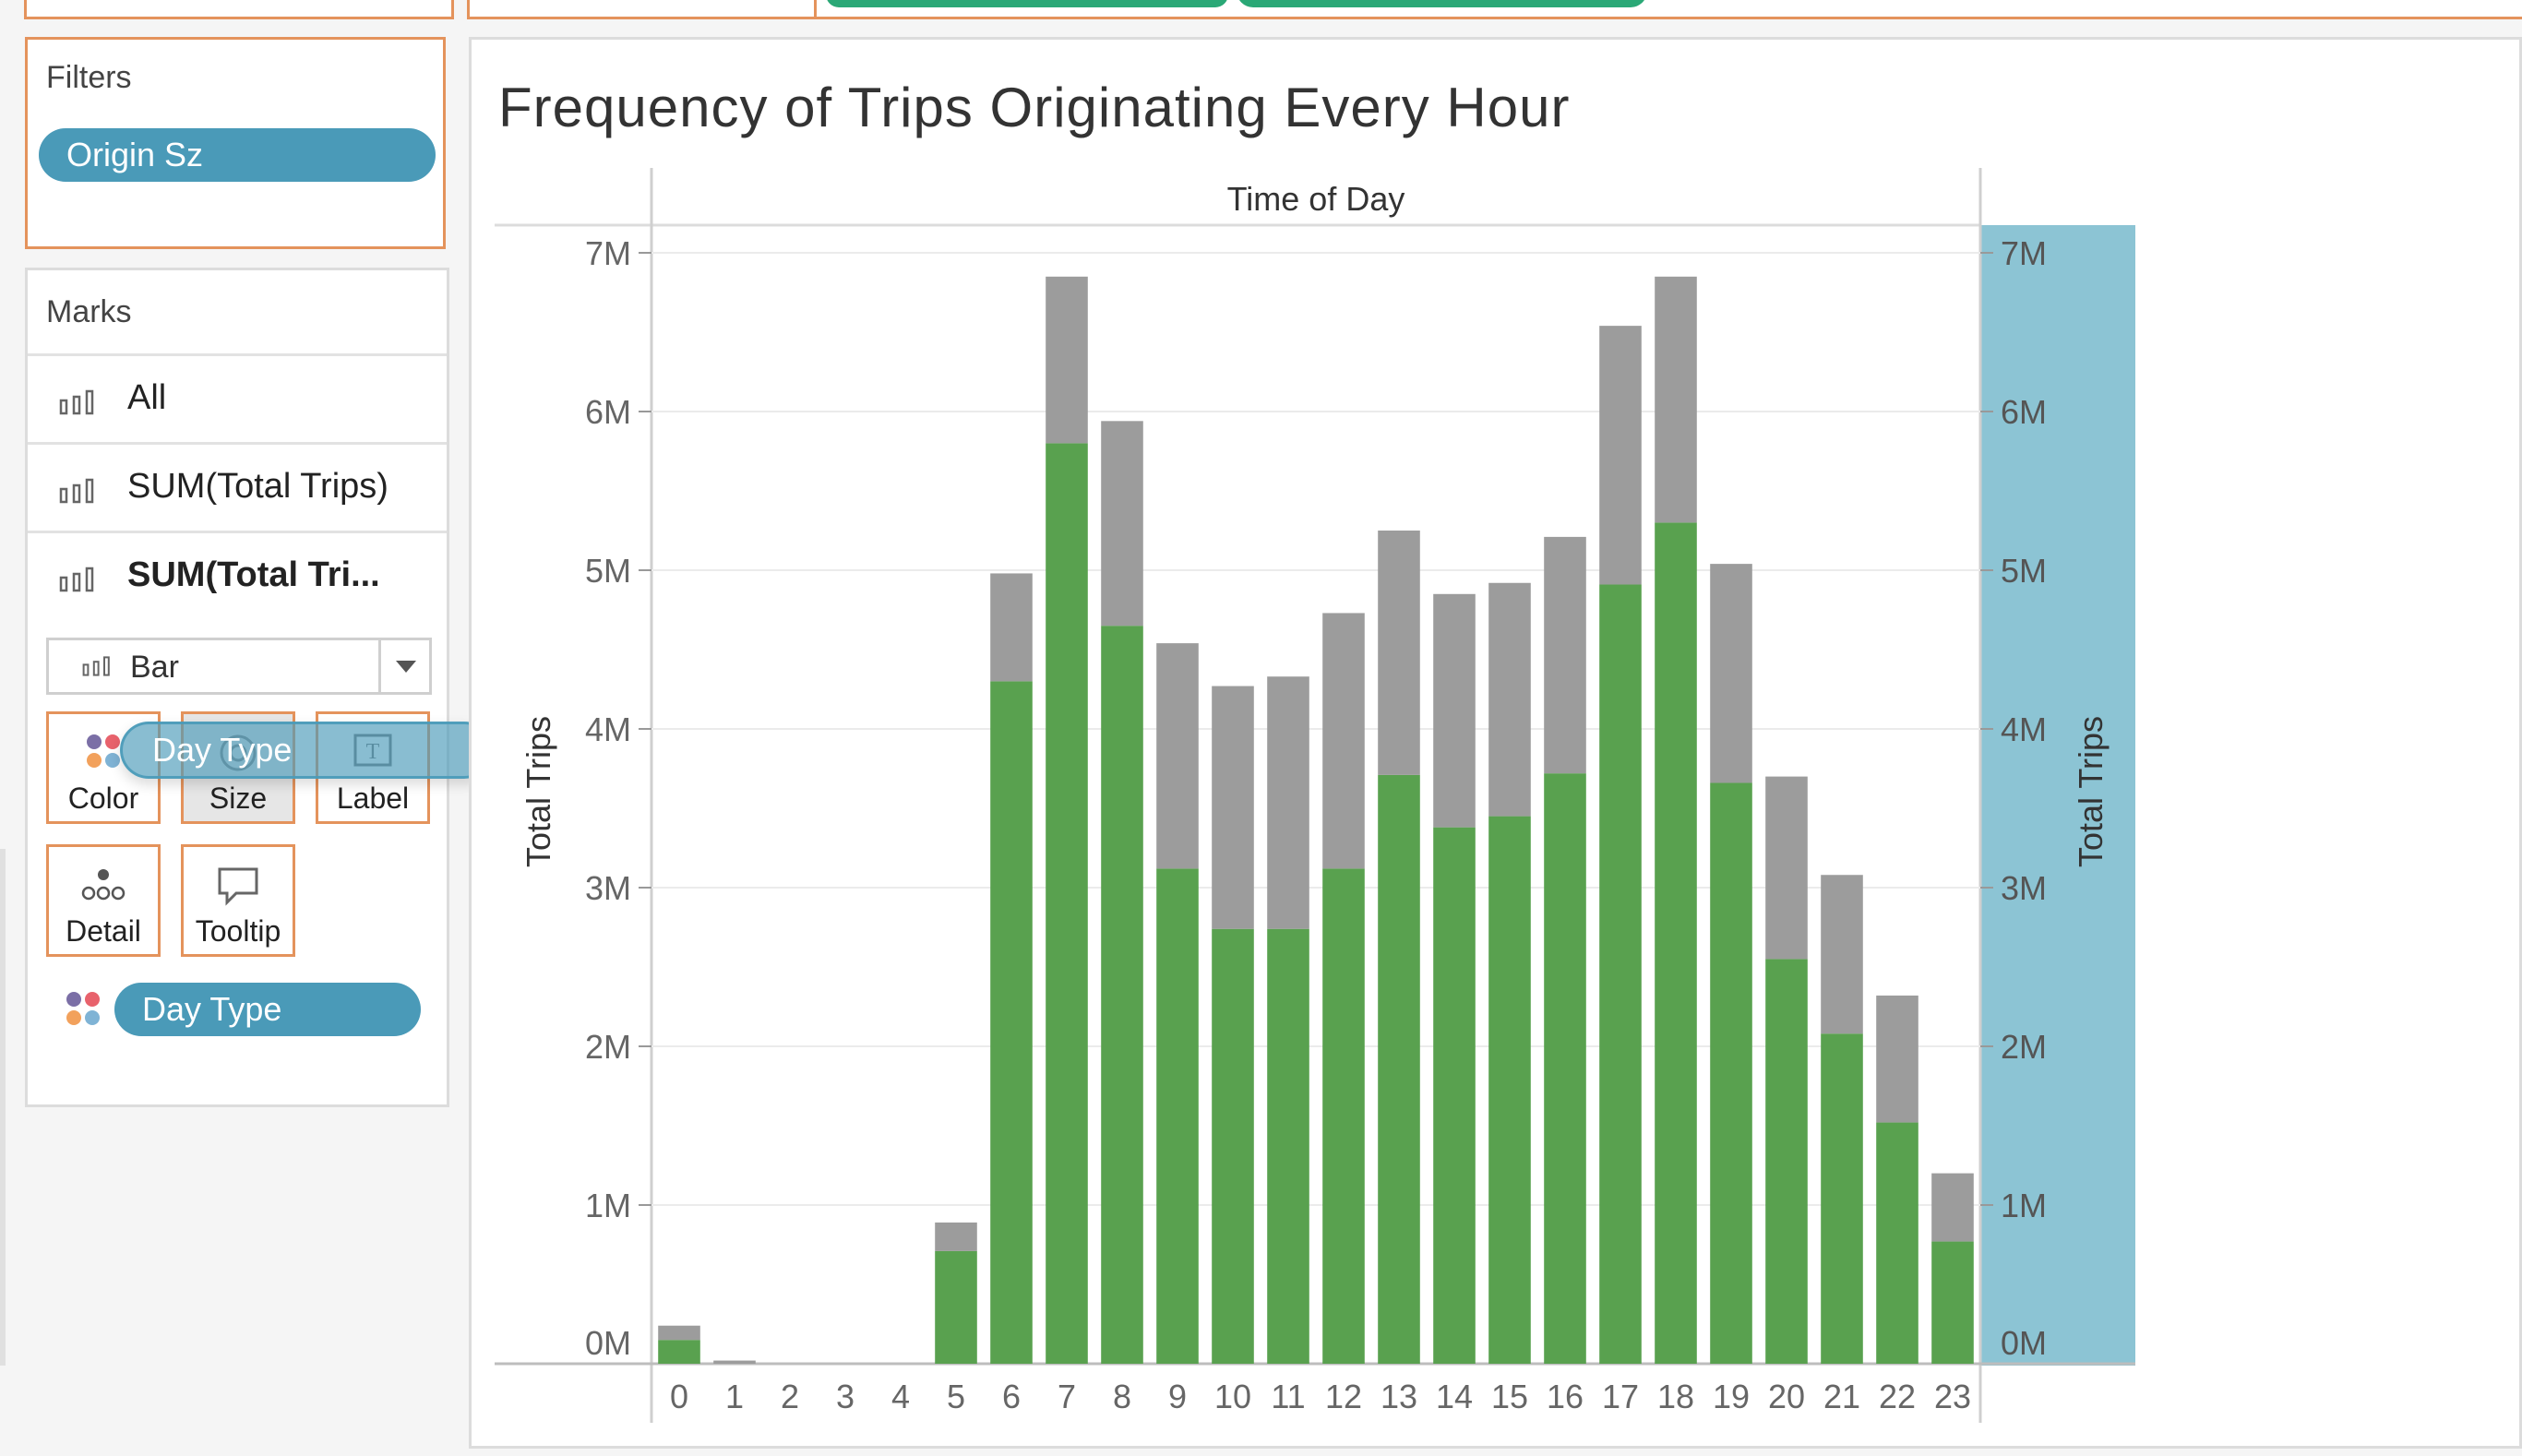 The image size is (2522, 1456). I want to click on x-tick-label: 10, so click(1232, 1396).